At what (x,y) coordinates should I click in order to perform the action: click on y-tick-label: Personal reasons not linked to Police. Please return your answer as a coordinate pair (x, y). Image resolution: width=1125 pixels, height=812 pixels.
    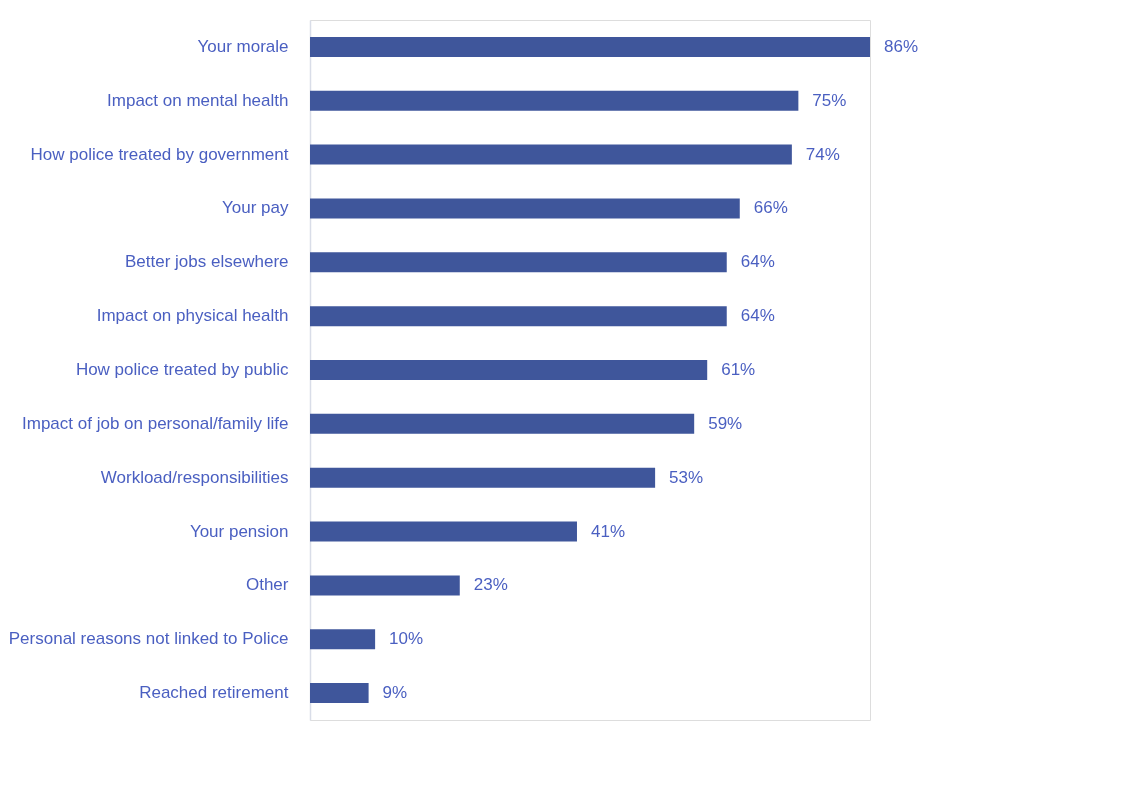
    Looking at the image, I should click on (148, 639).